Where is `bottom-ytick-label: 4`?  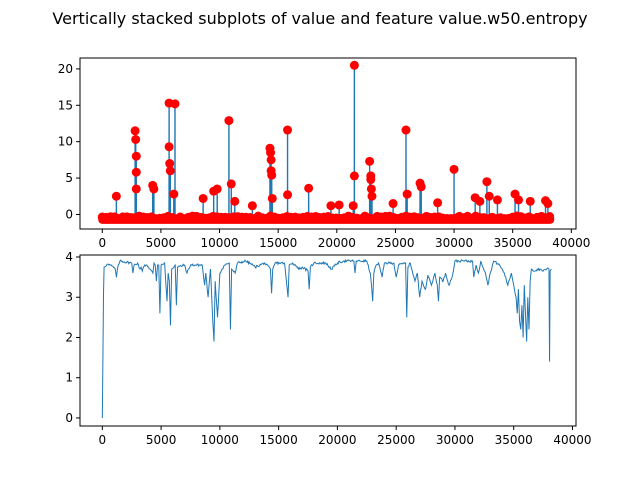 bottom-ytick-label: 4 is located at coordinates (69, 257).